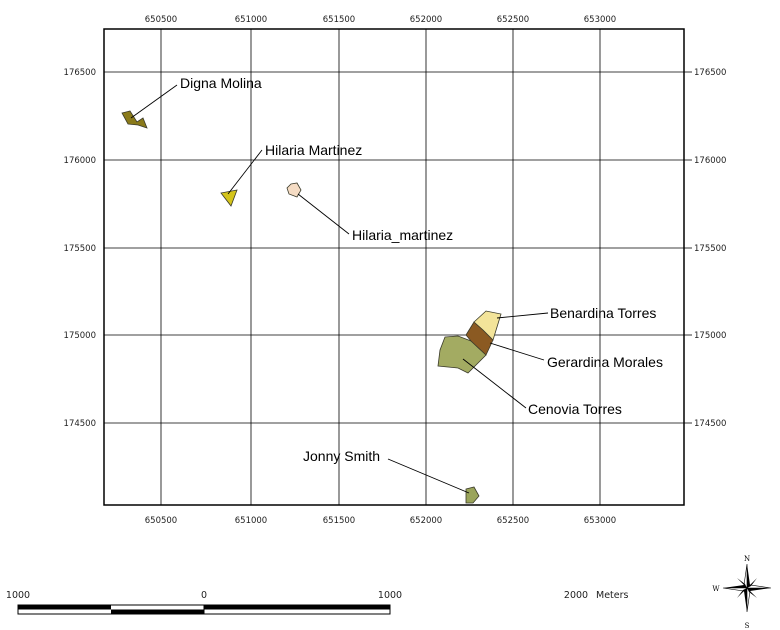  What do you see at coordinates (80, 73) in the screenshot?
I see `y-tick-left: 176500` at bounding box center [80, 73].